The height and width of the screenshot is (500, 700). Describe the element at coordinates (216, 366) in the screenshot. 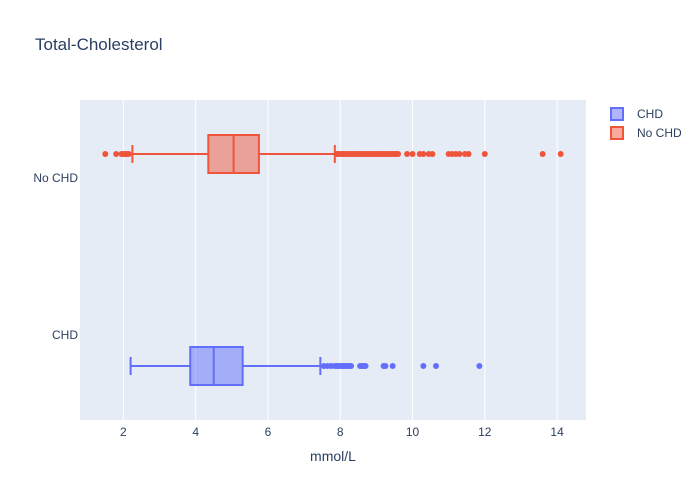

I see `iqr-box` at that location.